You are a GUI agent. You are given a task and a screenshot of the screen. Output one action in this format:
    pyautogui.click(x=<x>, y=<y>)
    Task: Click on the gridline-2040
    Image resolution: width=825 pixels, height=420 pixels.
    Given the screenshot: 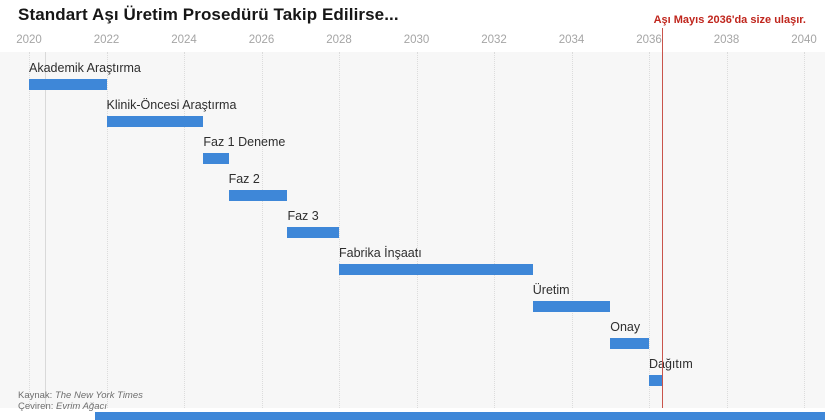 What is the action you would take?
    pyautogui.click(x=804, y=230)
    